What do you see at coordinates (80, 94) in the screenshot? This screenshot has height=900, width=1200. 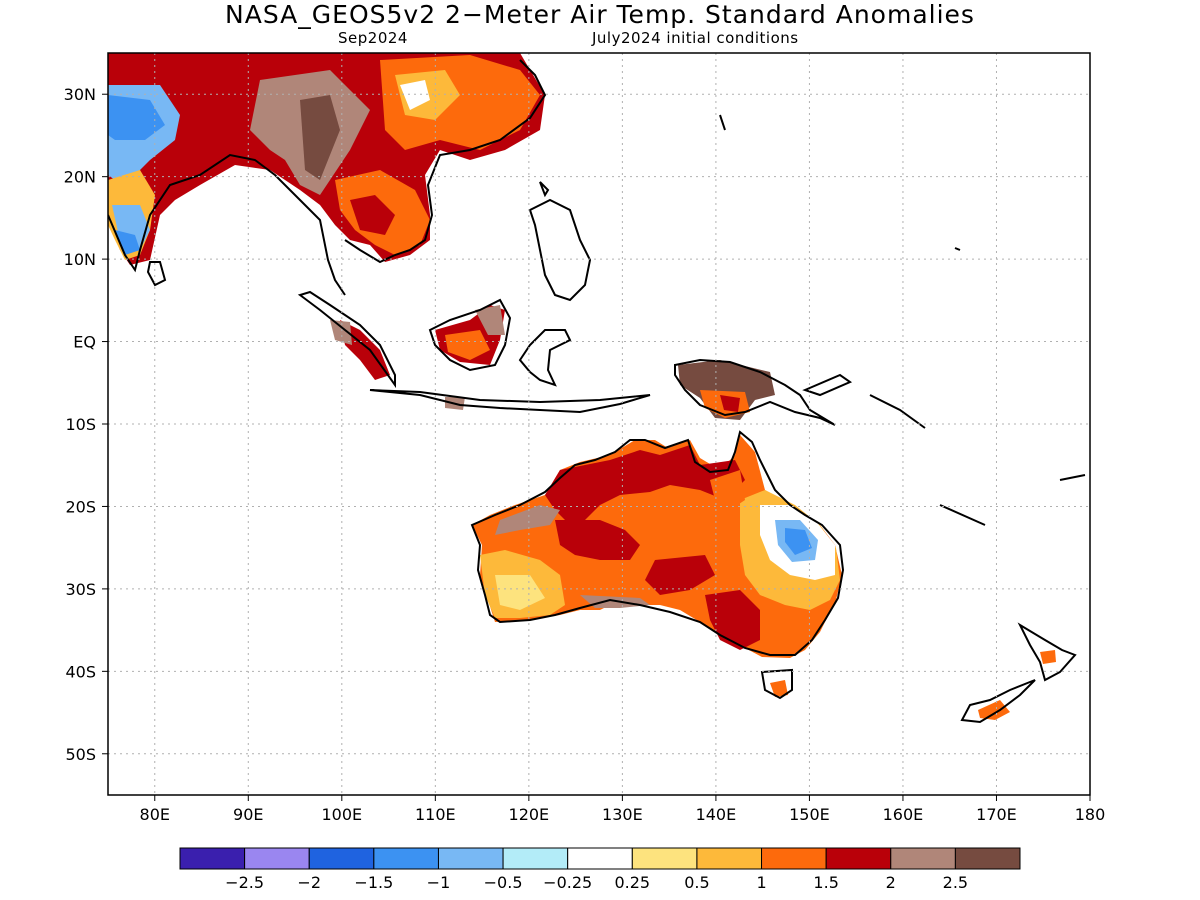 I see `lat-label: 30N` at bounding box center [80, 94].